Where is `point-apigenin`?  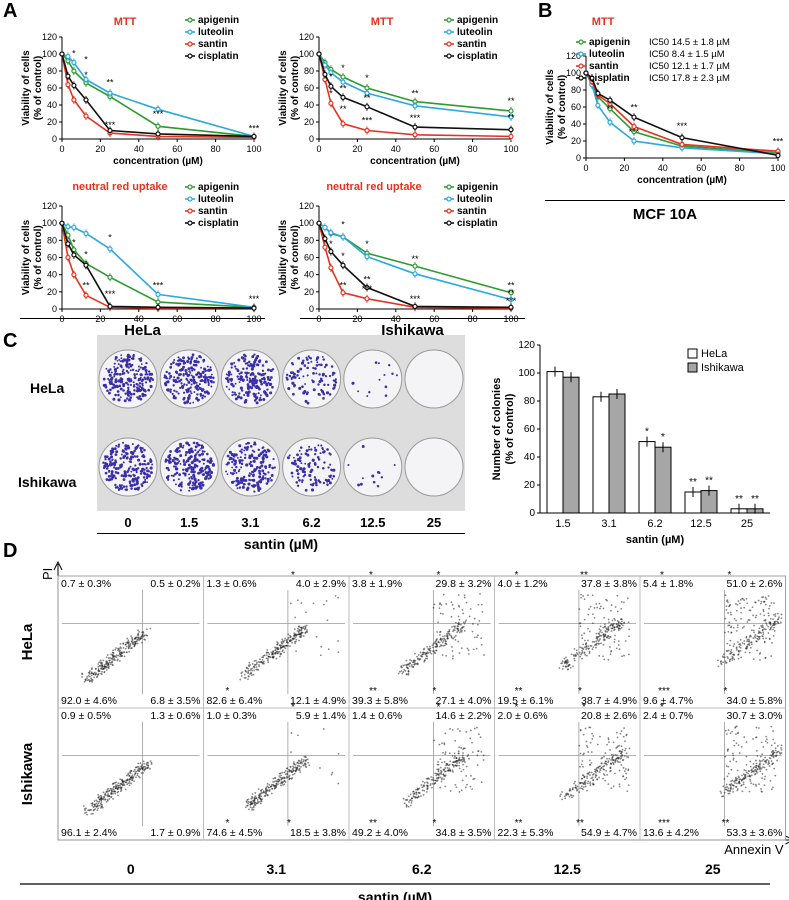 point-apigenin is located at coordinates (158, 126).